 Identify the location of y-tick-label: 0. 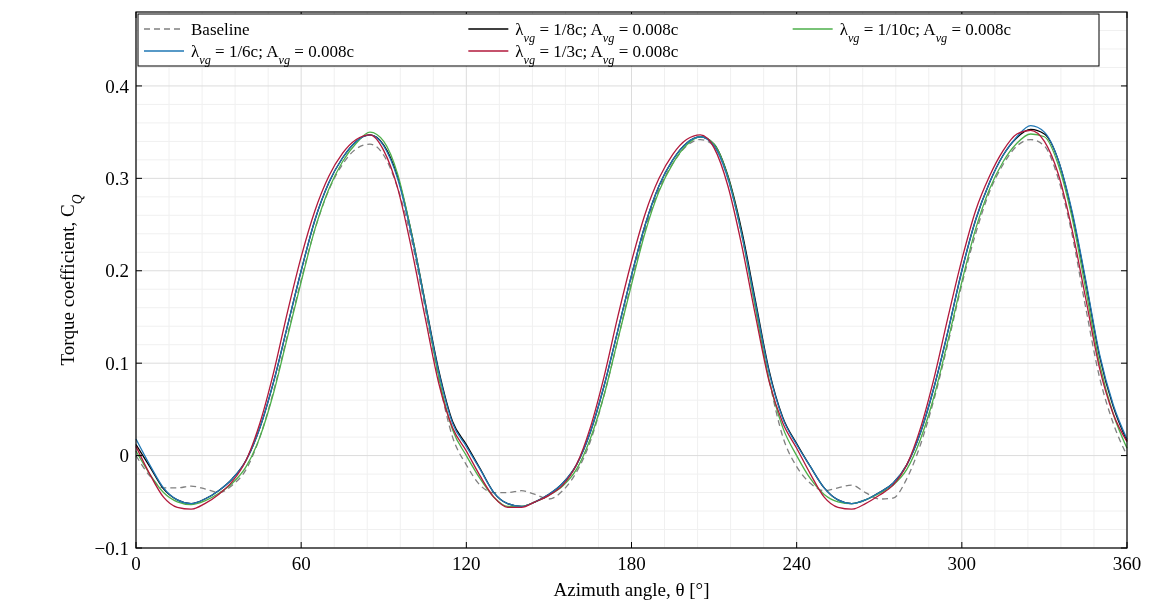
(124, 456).